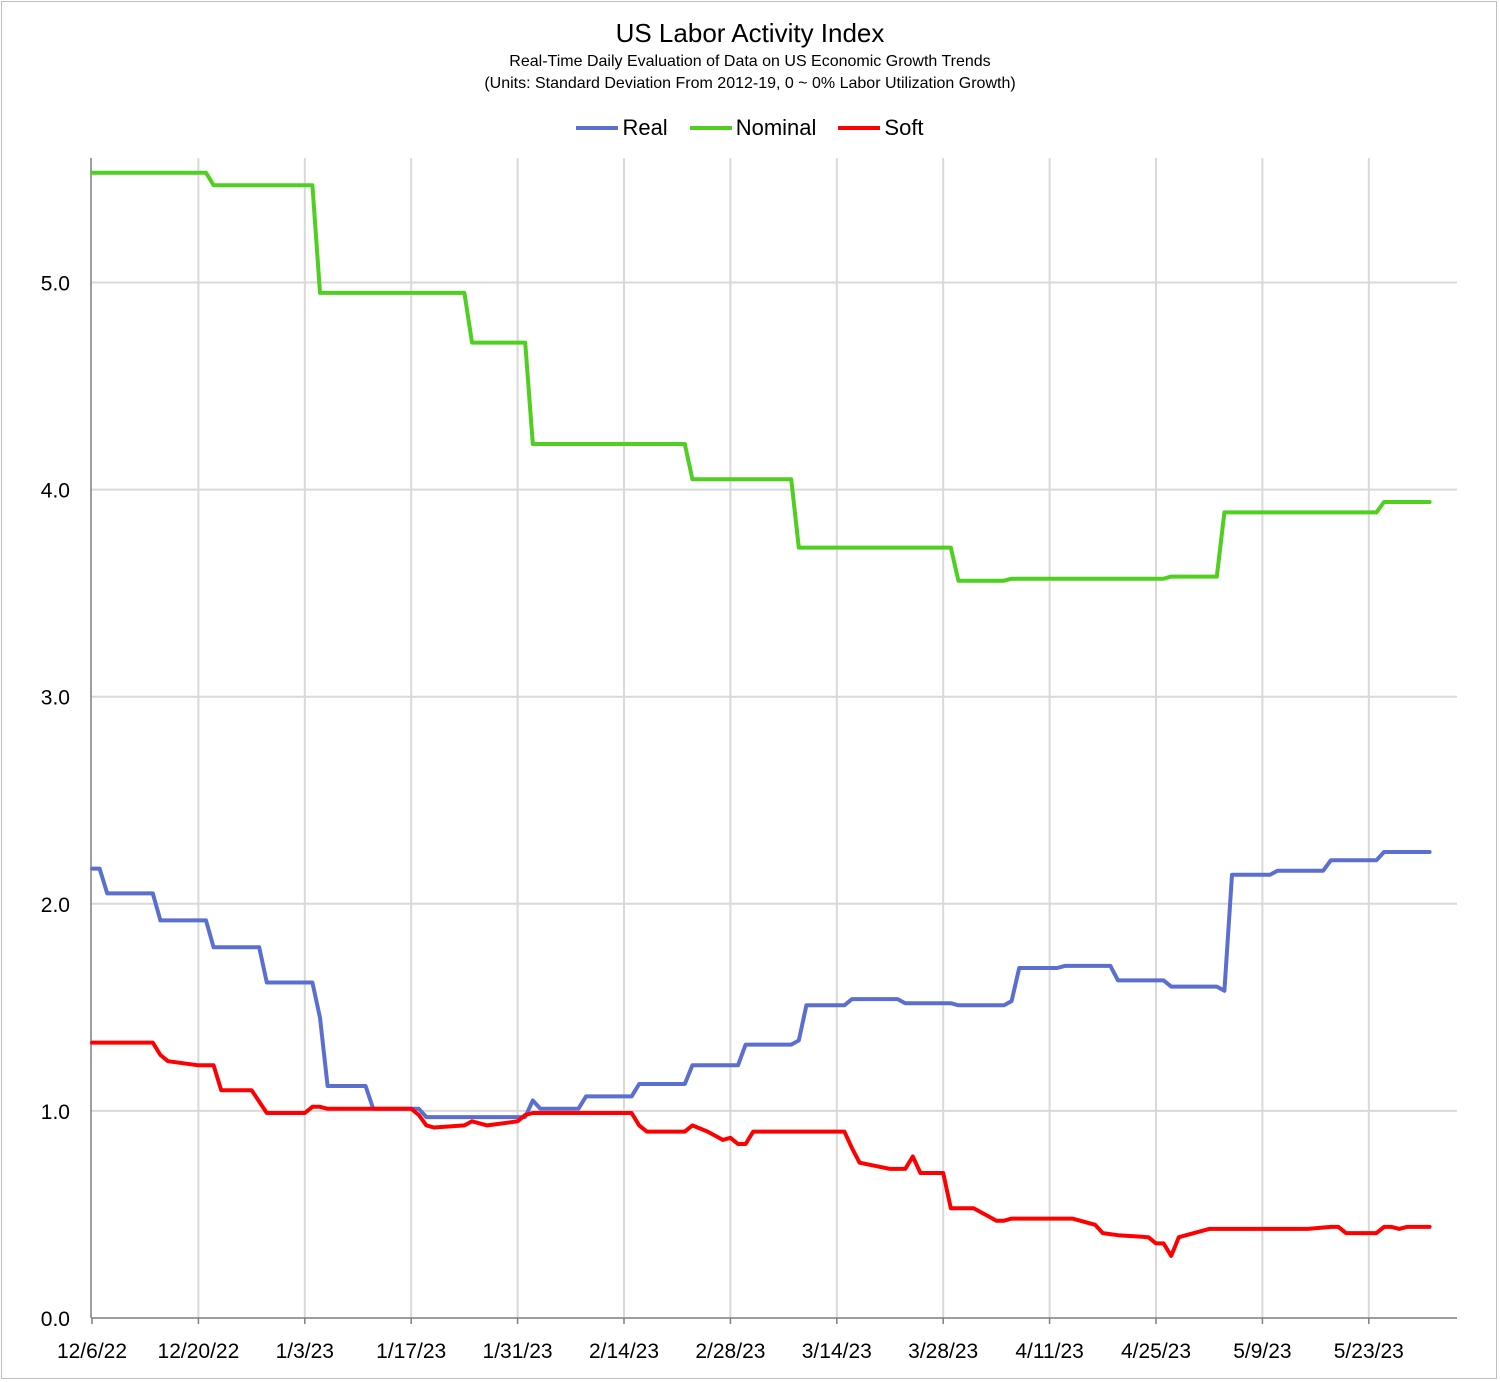 The image size is (1500, 1382). What do you see at coordinates (55, 491) in the screenshot?
I see `y-tick-label: 4.0` at bounding box center [55, 491].